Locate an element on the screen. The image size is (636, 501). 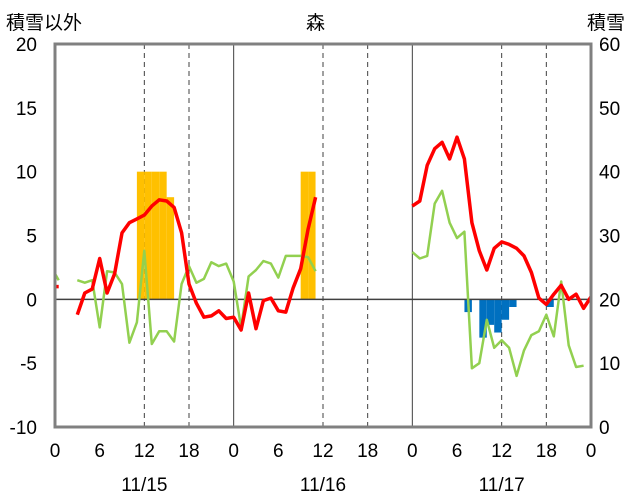
date-label: 11/15 is located at coordinates (144, 485).